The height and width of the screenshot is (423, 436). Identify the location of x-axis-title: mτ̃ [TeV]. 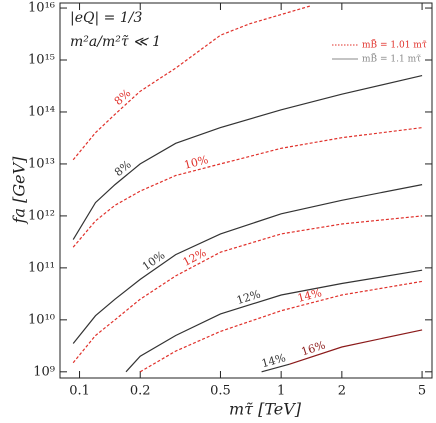
(265, 409).